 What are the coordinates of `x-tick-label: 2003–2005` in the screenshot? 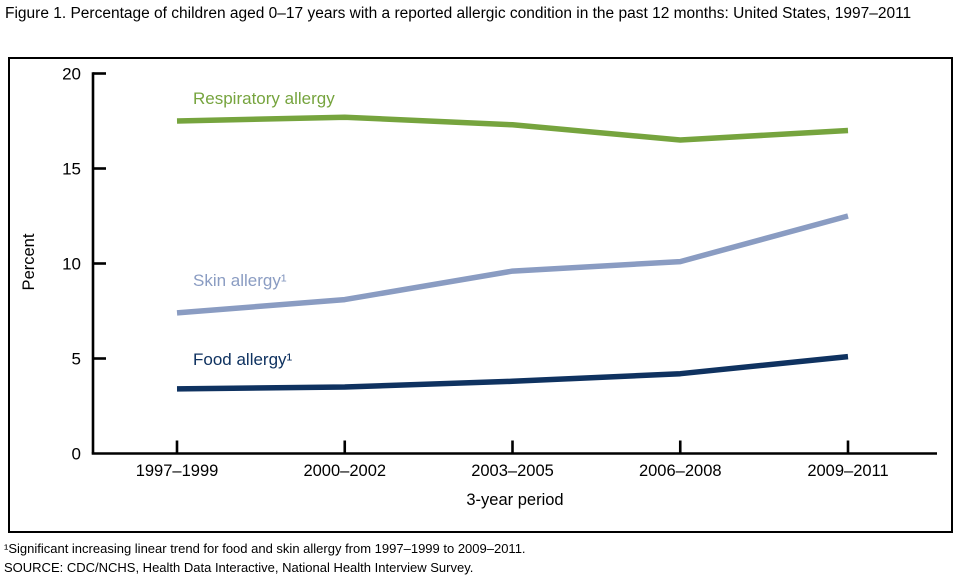 It's located at (512, 471).